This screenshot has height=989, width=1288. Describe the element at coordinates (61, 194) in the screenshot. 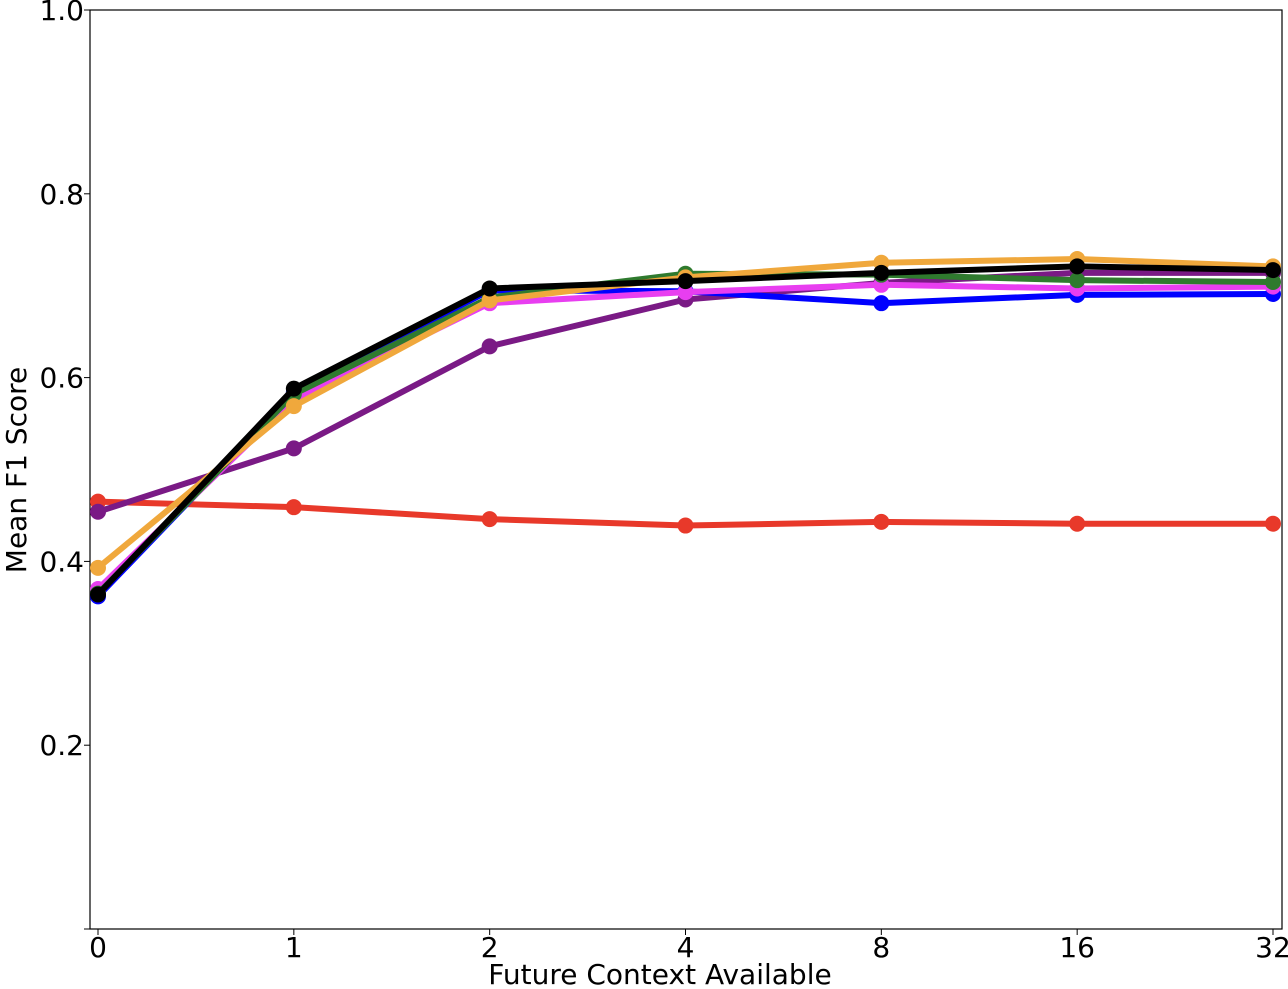

I see `y-tick-label: 0.8` at that location.